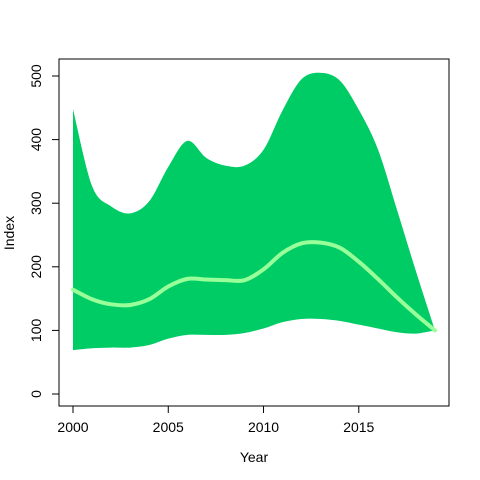 The height and width of the screenshot is (480, 480). Describe the element at coordinates (36, 331) in the screenshot. I see `y-tick-label: 100` at that location.